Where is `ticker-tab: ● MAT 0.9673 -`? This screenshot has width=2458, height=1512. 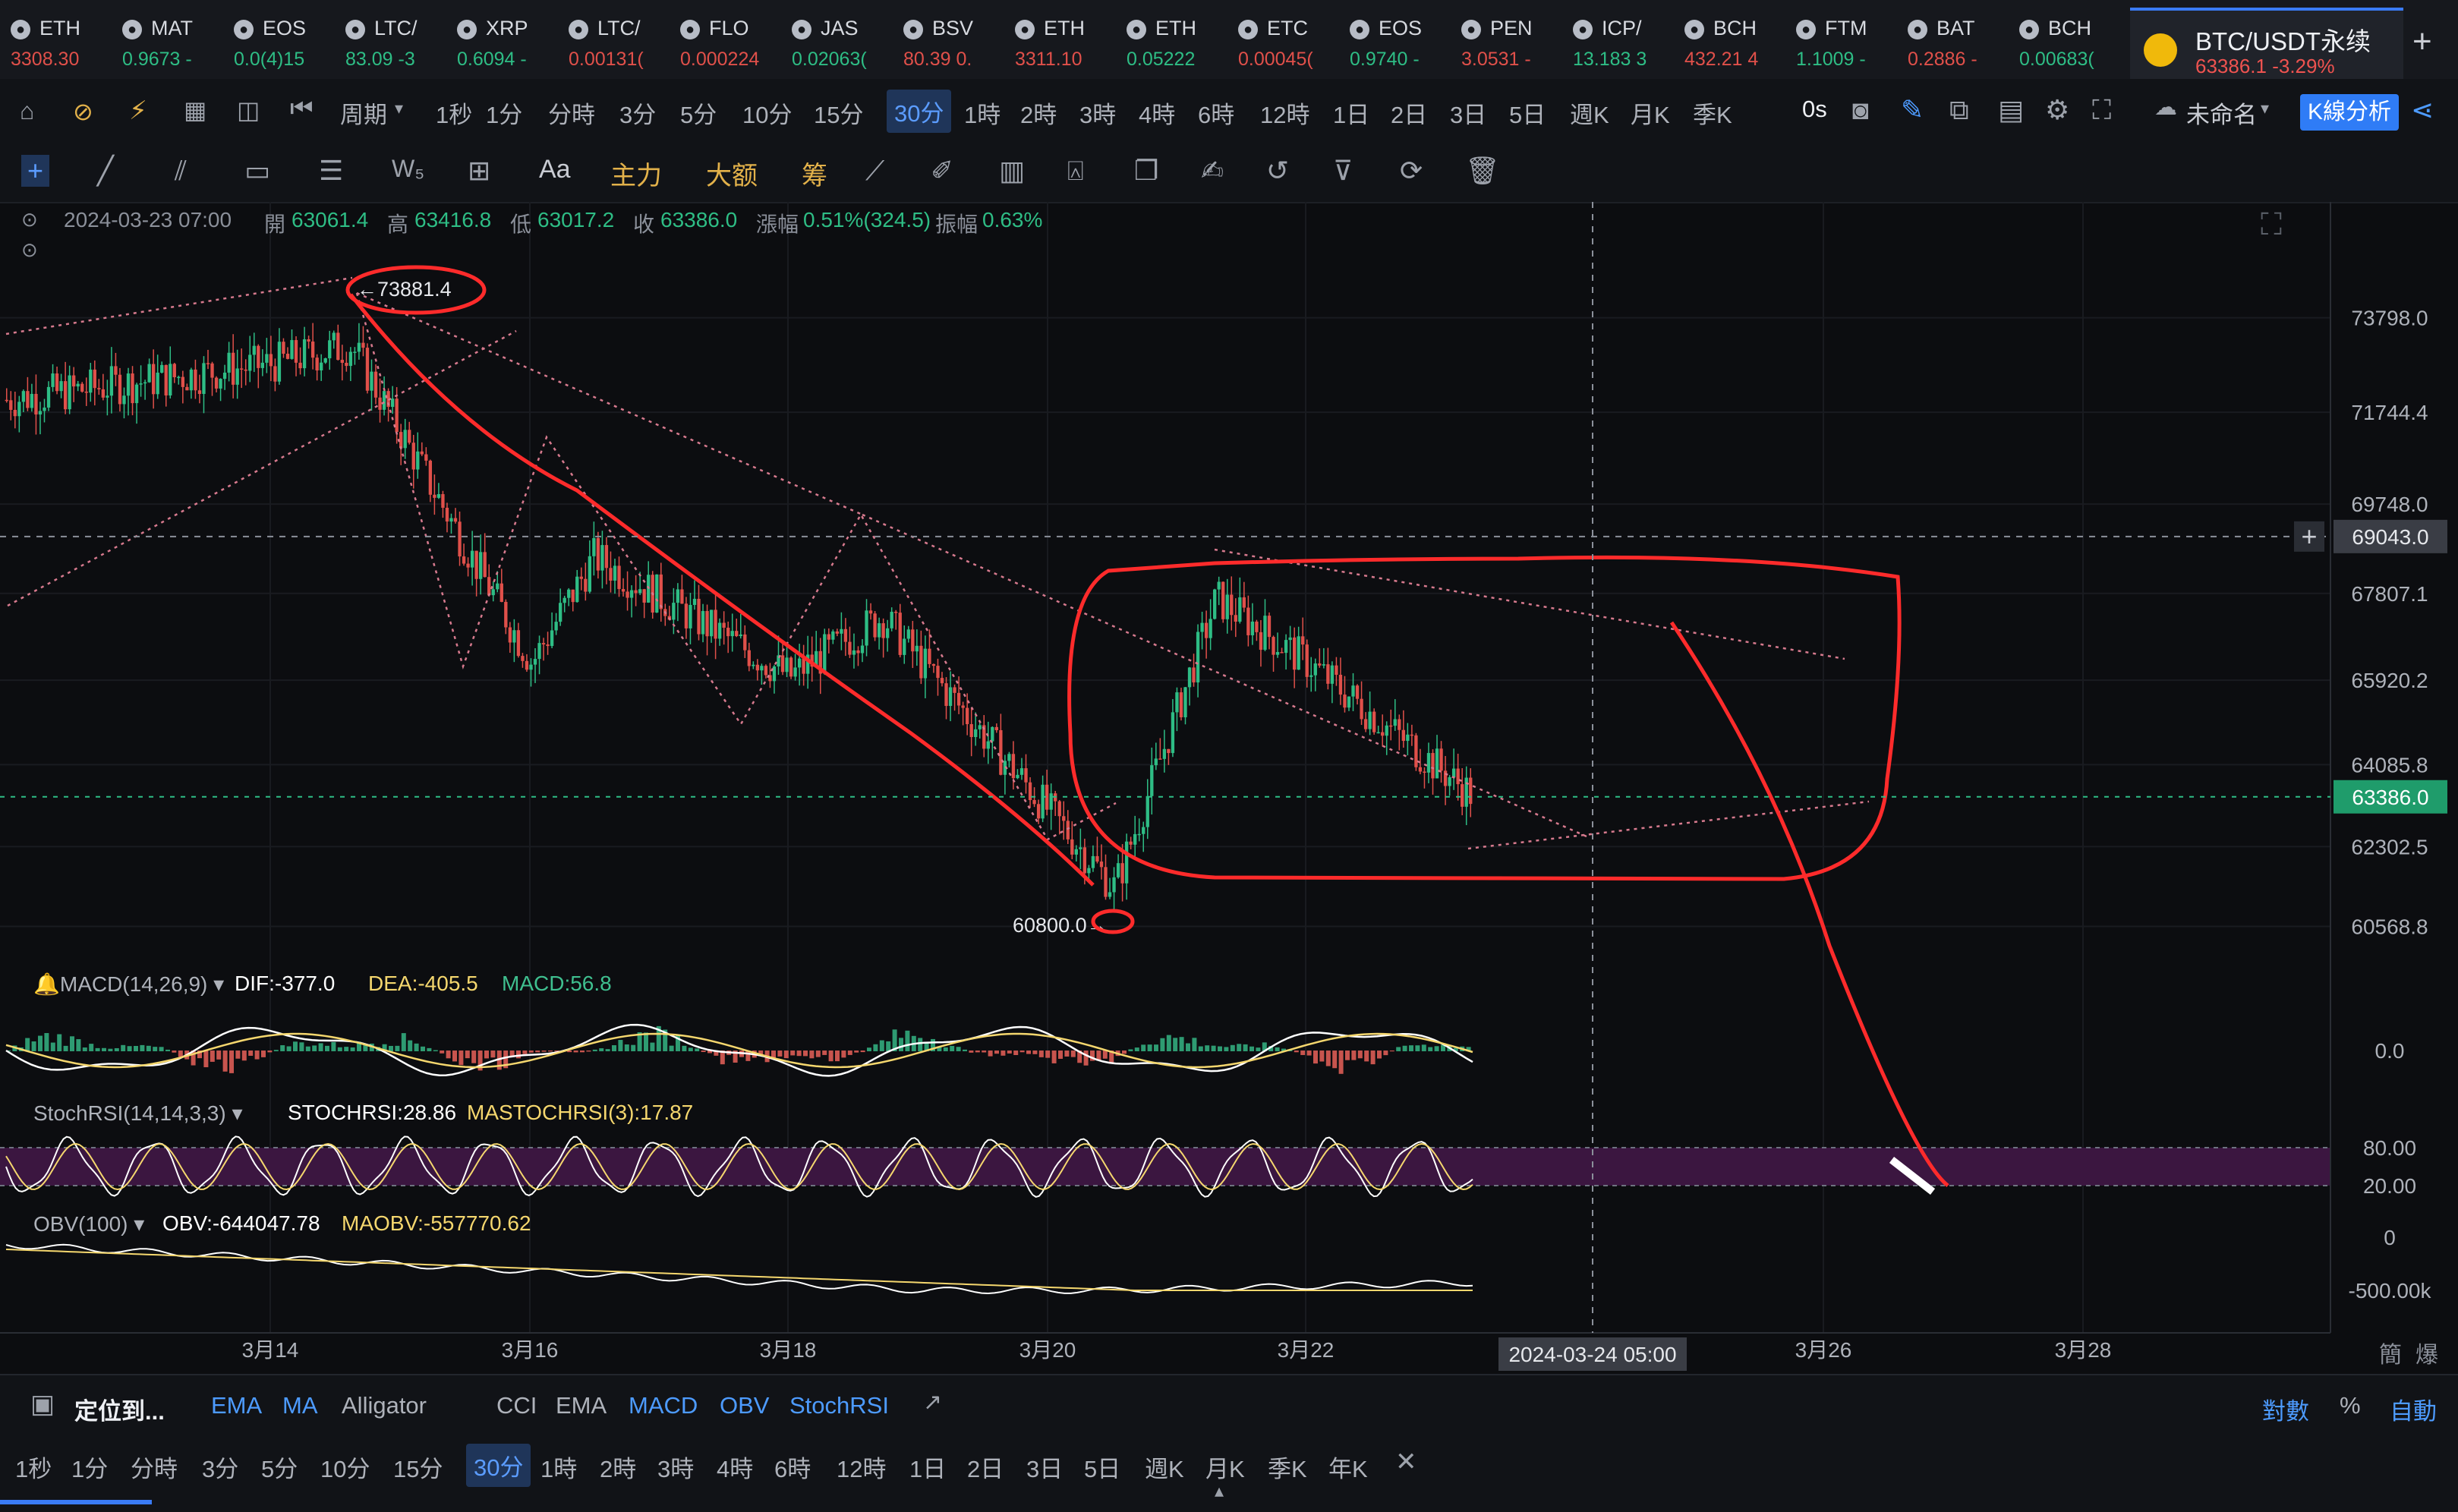 ticker-tab: ● MAT 0.9673 - is located at coordinates (165, 40).